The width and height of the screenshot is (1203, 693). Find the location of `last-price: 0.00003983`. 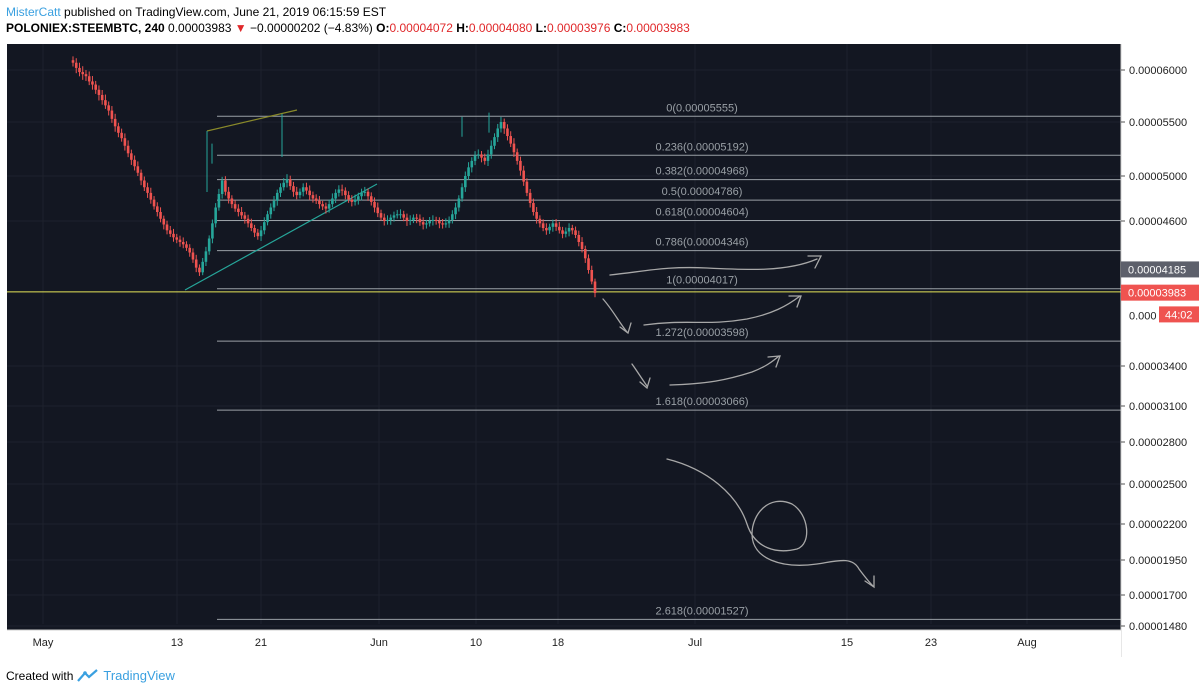

last-price: 0.00003983 is located at coordinates (200, 28).